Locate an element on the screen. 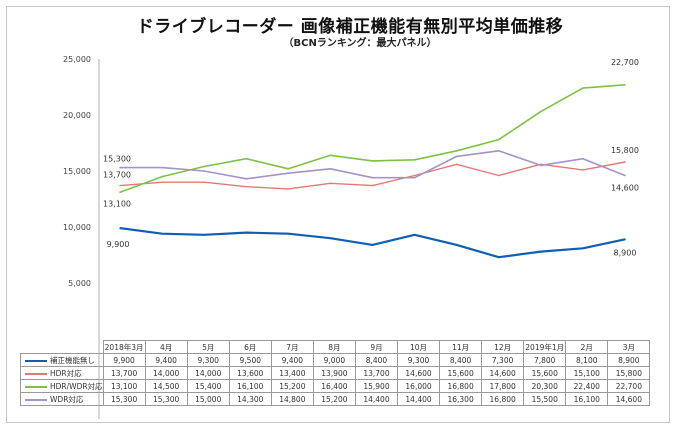 This screenshot has height=427, width=700. table-cell: 22,400 is located at coordinates (587, 386).